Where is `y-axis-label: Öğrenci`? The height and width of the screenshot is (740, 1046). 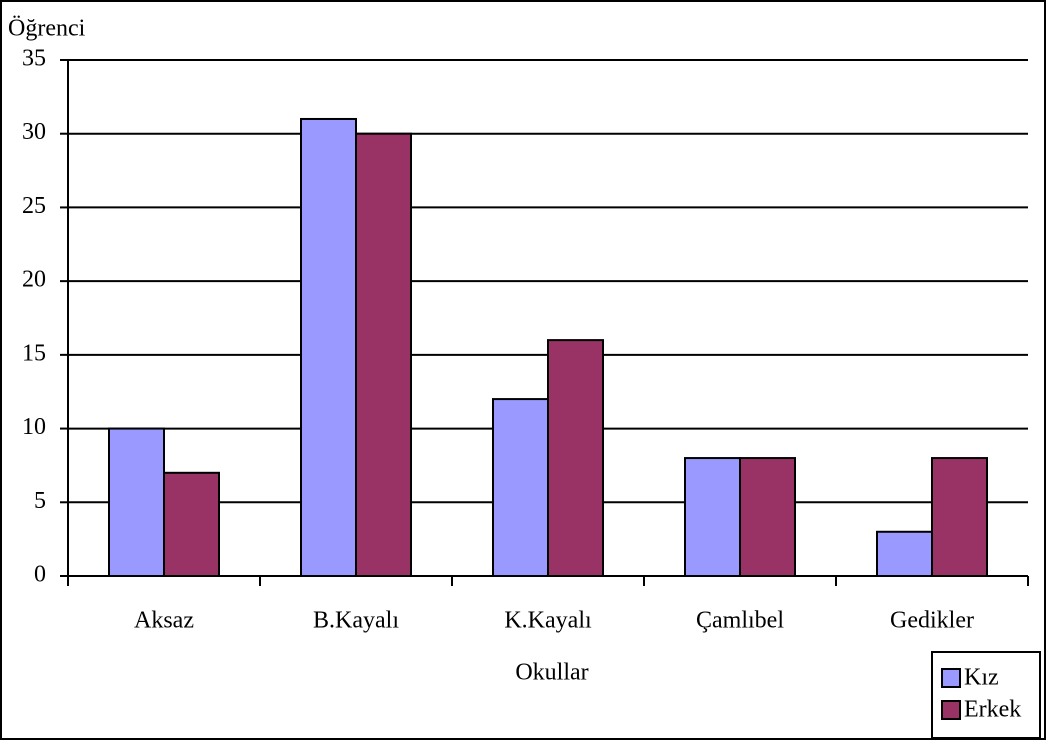
y-axis-label: Öğrenci is located at coordinates (47, 29).